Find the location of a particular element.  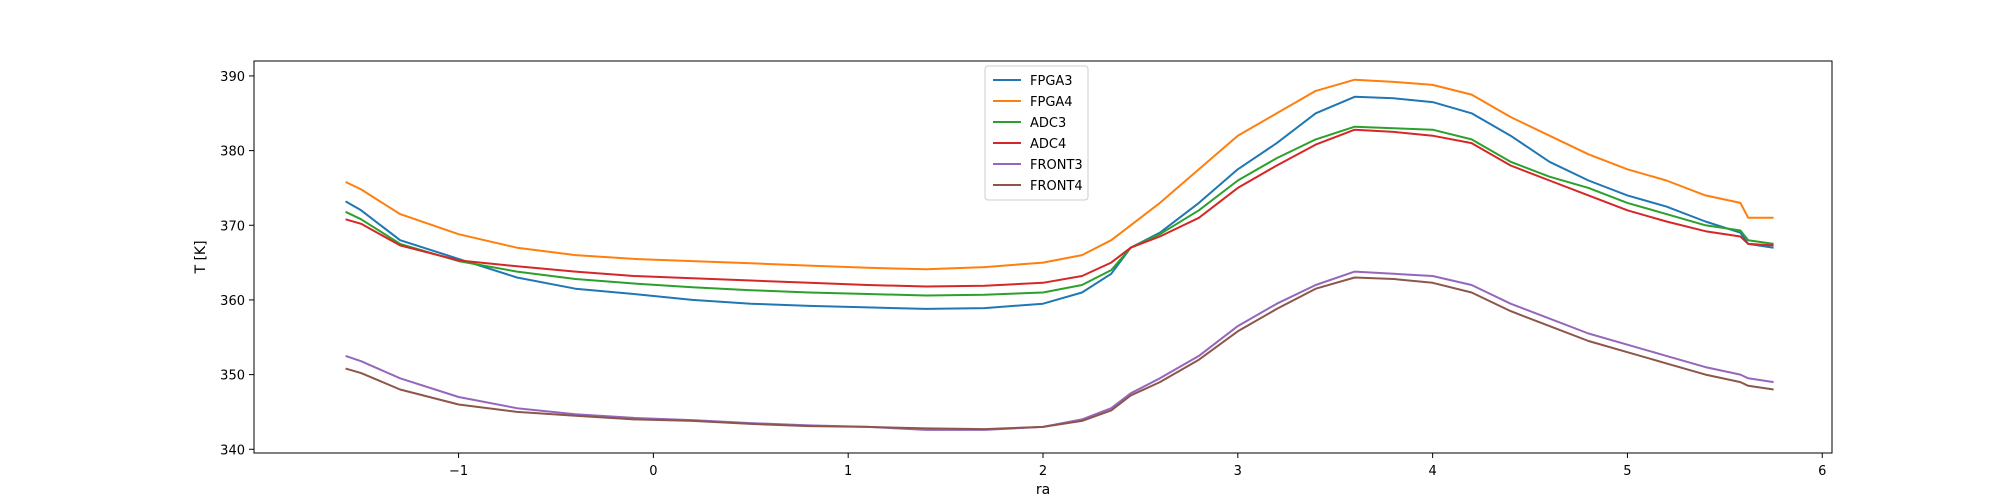

x-tick-label: 6 is located at coordinates (1822, 471).